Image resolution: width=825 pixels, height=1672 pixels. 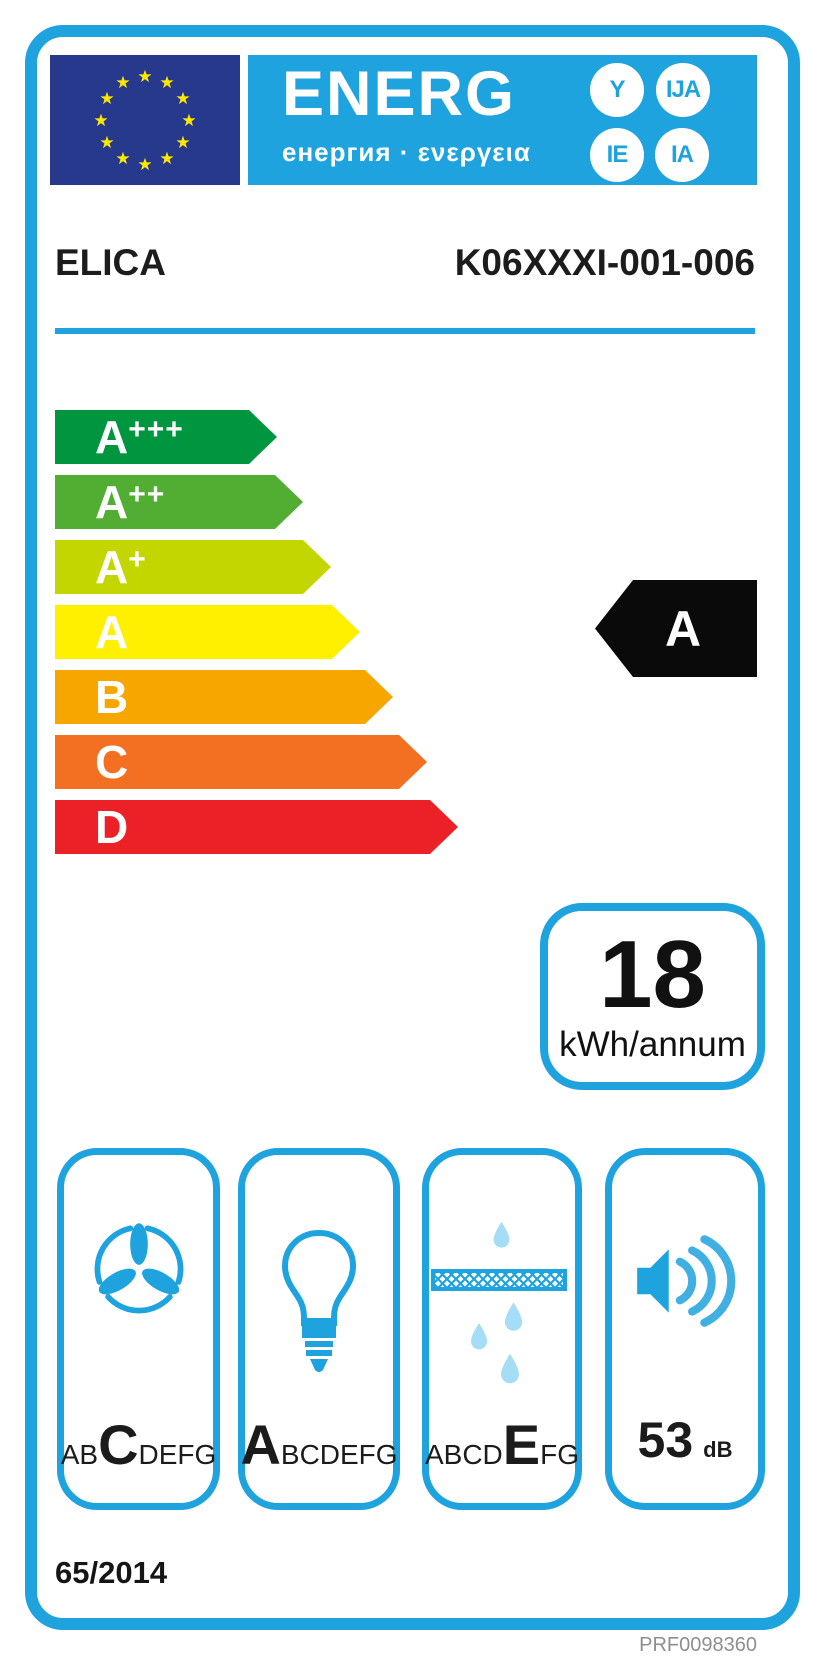 I want to click on regulation-number: 65/2014, so click(x=111, y=1572).